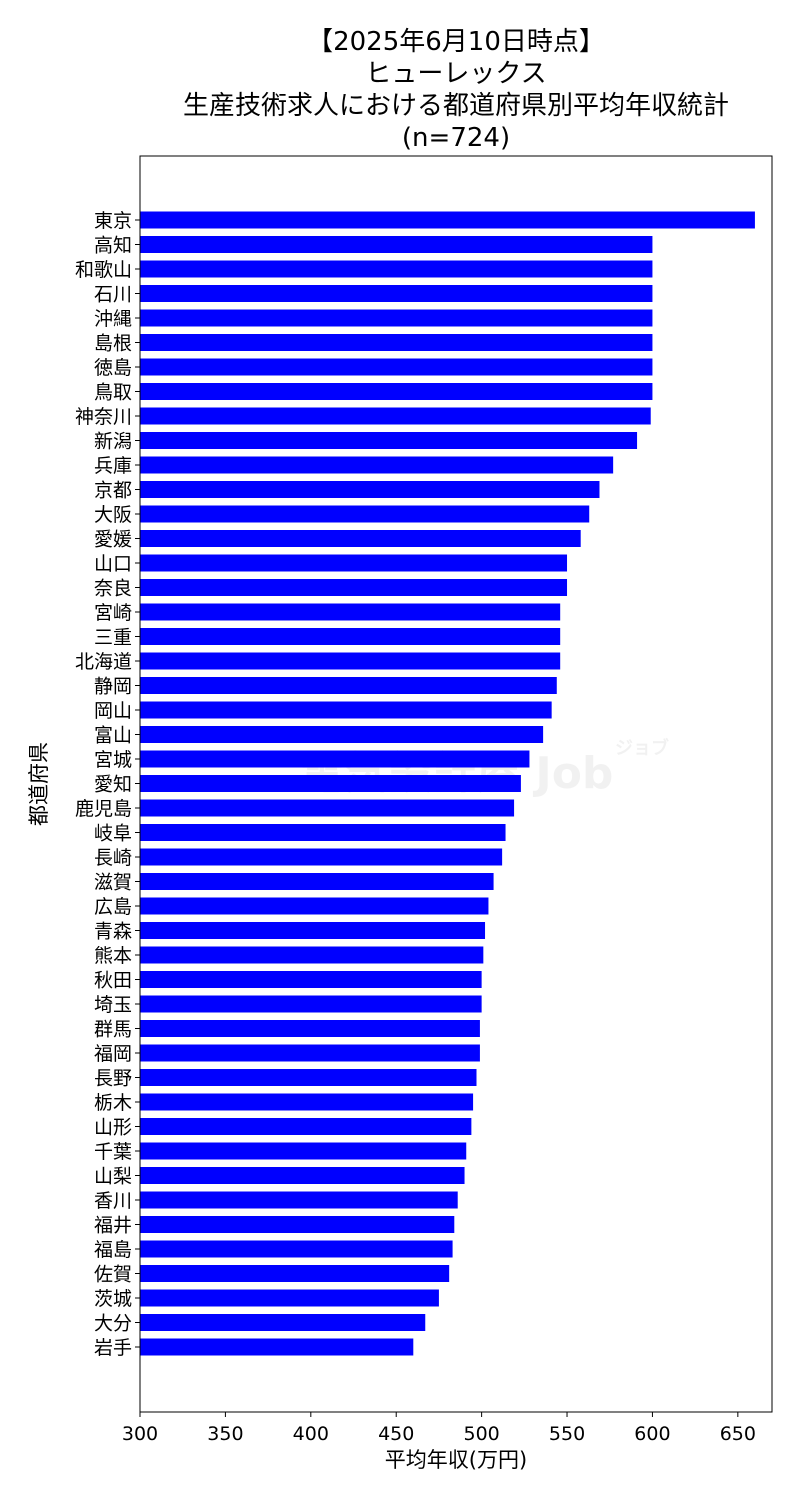  Describe the element at coordinates (113, 1005) in the screenshot. I see `y-tick-label: 埼玉` at that location.